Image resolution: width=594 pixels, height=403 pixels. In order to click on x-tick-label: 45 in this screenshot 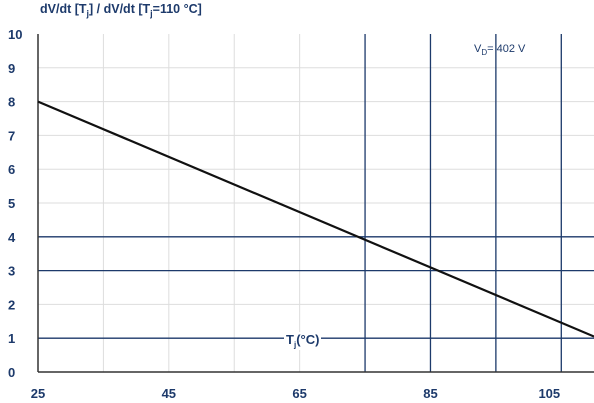, I will do `click(169, 393)`.